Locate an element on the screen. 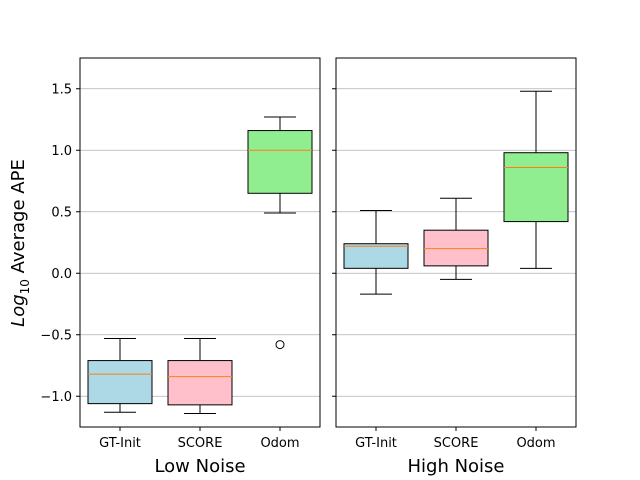  y-tick-label: 0.5 is located at coordinates (61, 212).